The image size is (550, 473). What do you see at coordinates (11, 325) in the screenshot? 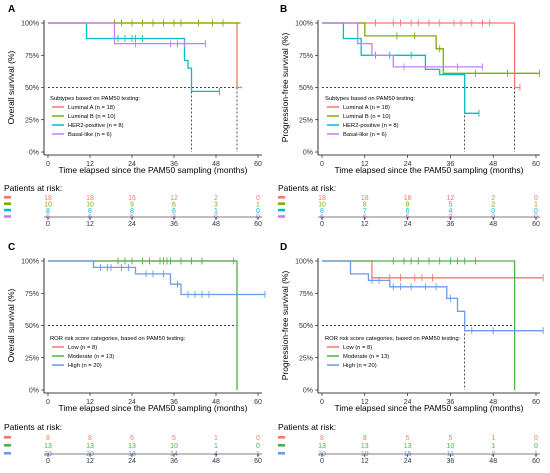
I see `y-axis-label: Overall survival (%)` at bounding box center [11, 325].